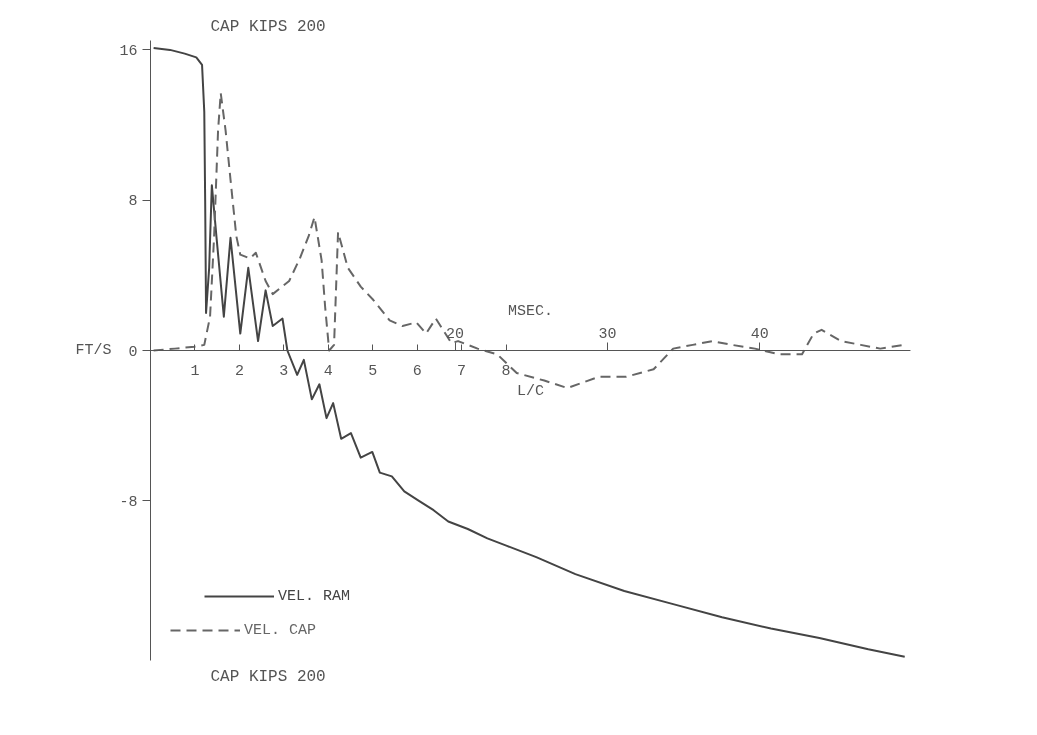 This screenshot has width=1037, height=735. I want to click on x-tick-label: 6, so click(417, 371).